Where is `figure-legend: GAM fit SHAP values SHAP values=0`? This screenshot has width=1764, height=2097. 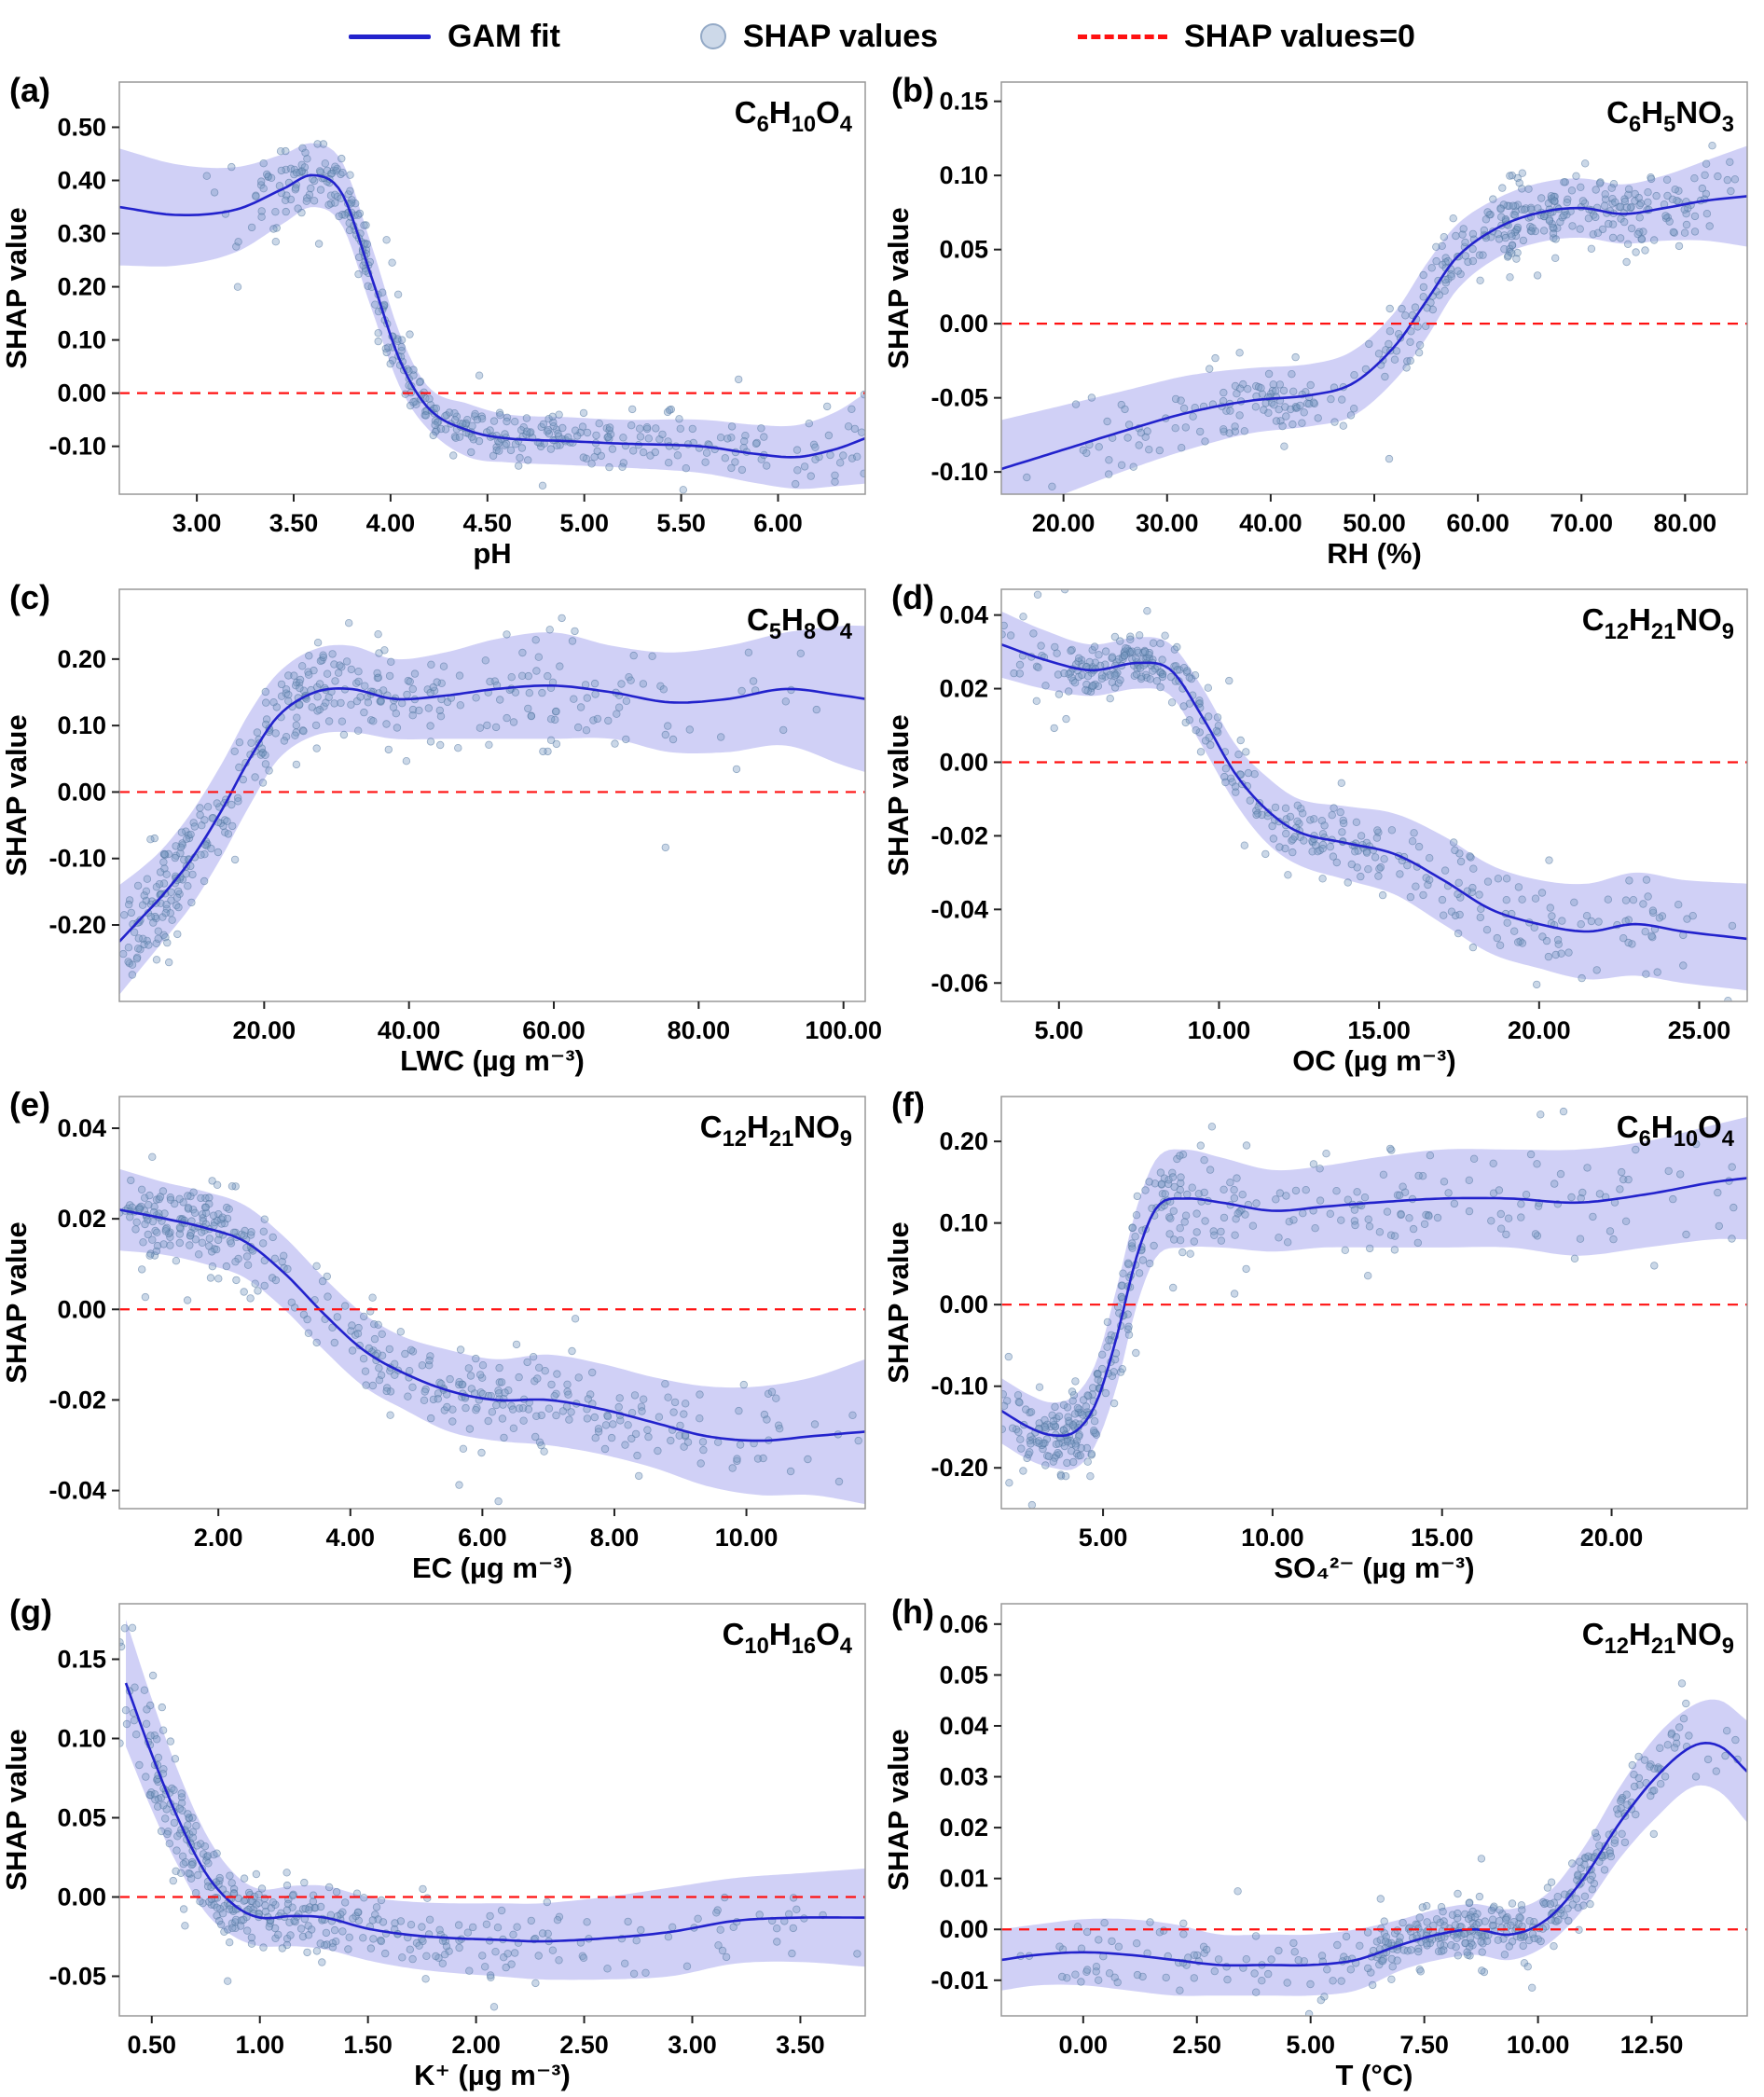
figure-legend: GAM fit SHAP values SHAP values=0 is located at coordinates (882, 33).